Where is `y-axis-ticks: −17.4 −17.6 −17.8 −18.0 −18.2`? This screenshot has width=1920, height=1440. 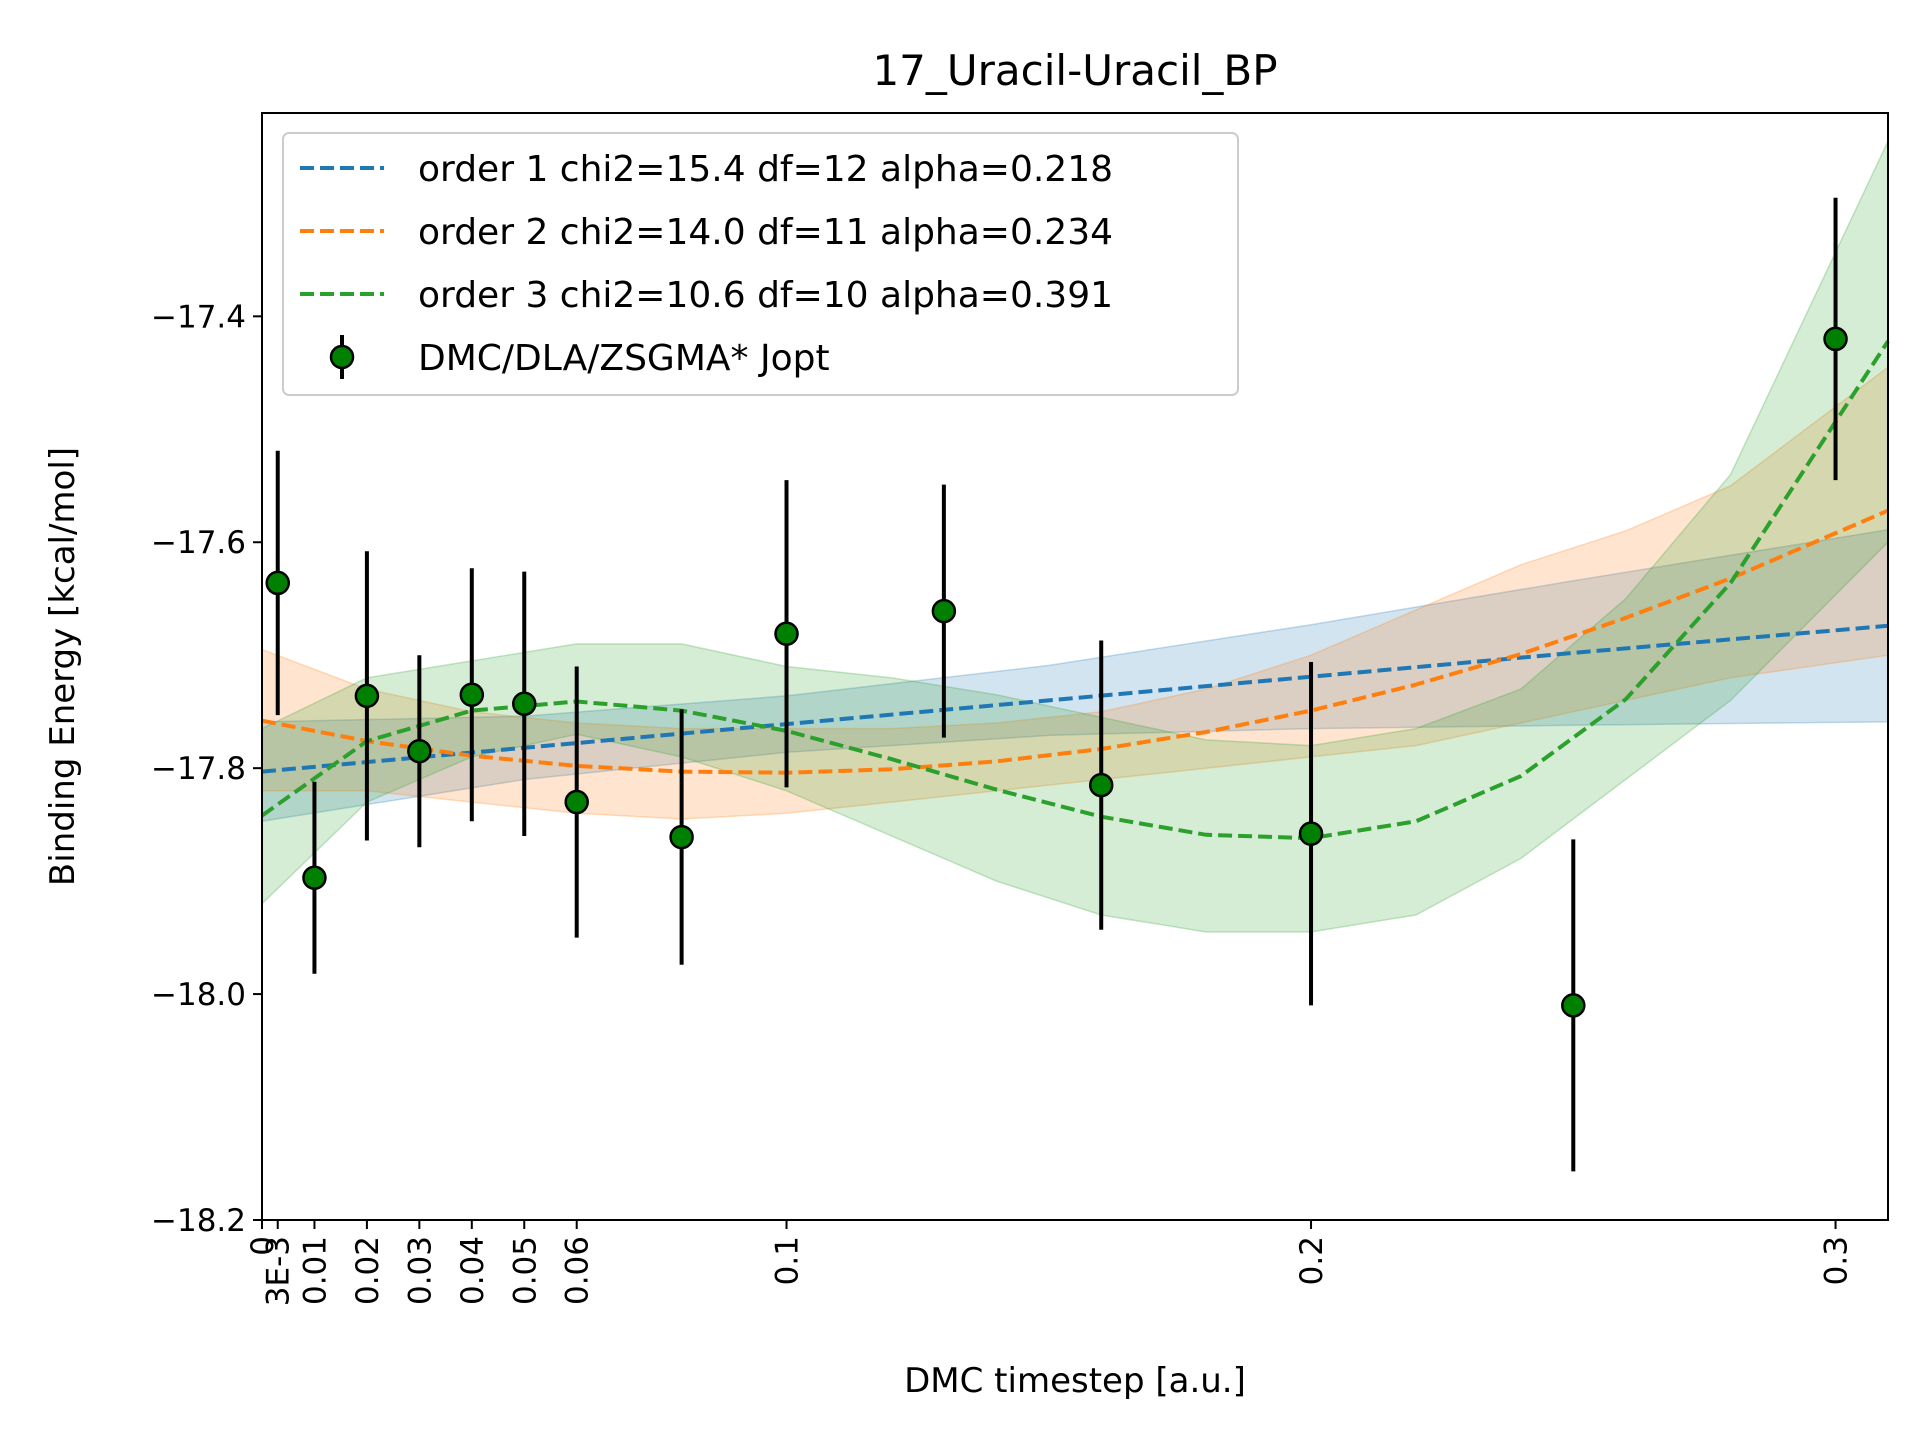 y-axis-ticks: −17.4 −17.6 −17.8 −18.0 −18.2 is located at coordinates (206, 769).